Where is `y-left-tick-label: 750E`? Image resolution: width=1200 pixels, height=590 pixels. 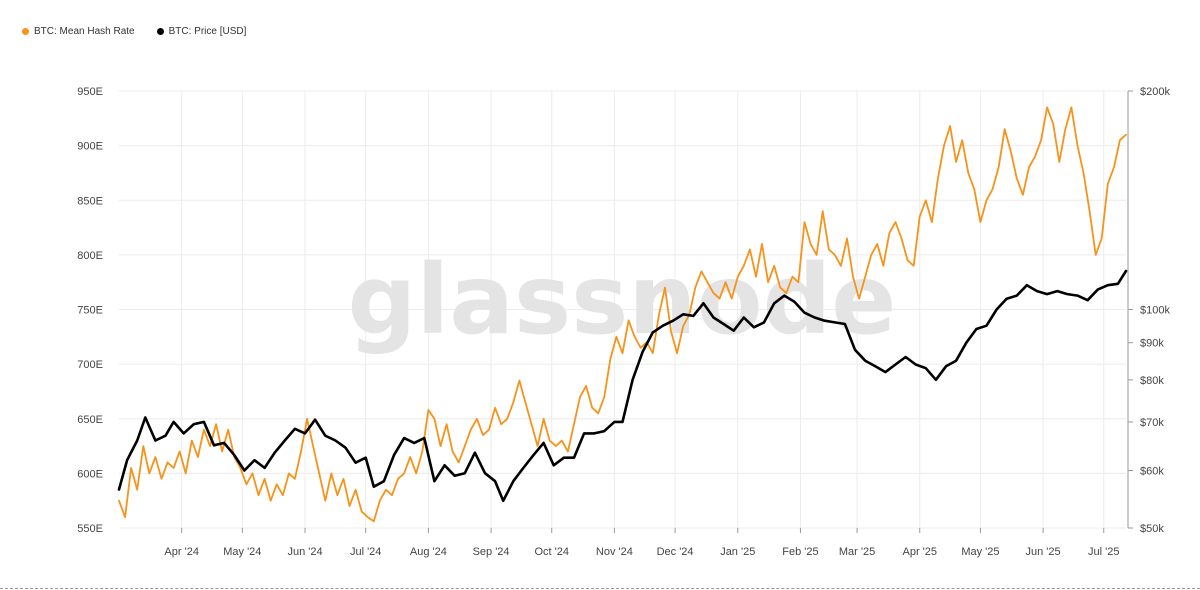 y-left-tick-label: 750E is located at coordinates (90, 311).